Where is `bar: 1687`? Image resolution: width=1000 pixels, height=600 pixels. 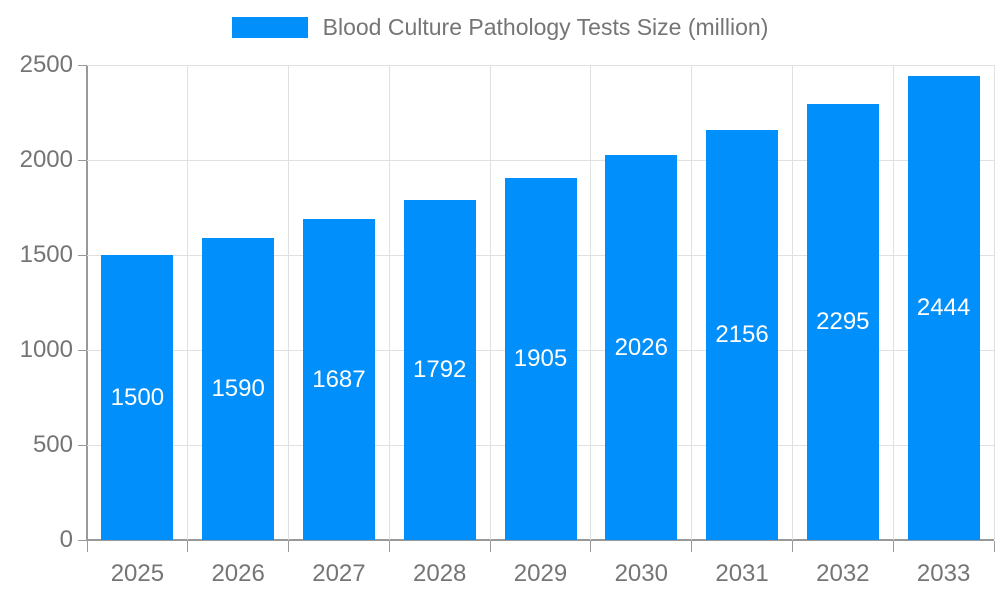
bar: 1687 is located at coordinates (338, 379).